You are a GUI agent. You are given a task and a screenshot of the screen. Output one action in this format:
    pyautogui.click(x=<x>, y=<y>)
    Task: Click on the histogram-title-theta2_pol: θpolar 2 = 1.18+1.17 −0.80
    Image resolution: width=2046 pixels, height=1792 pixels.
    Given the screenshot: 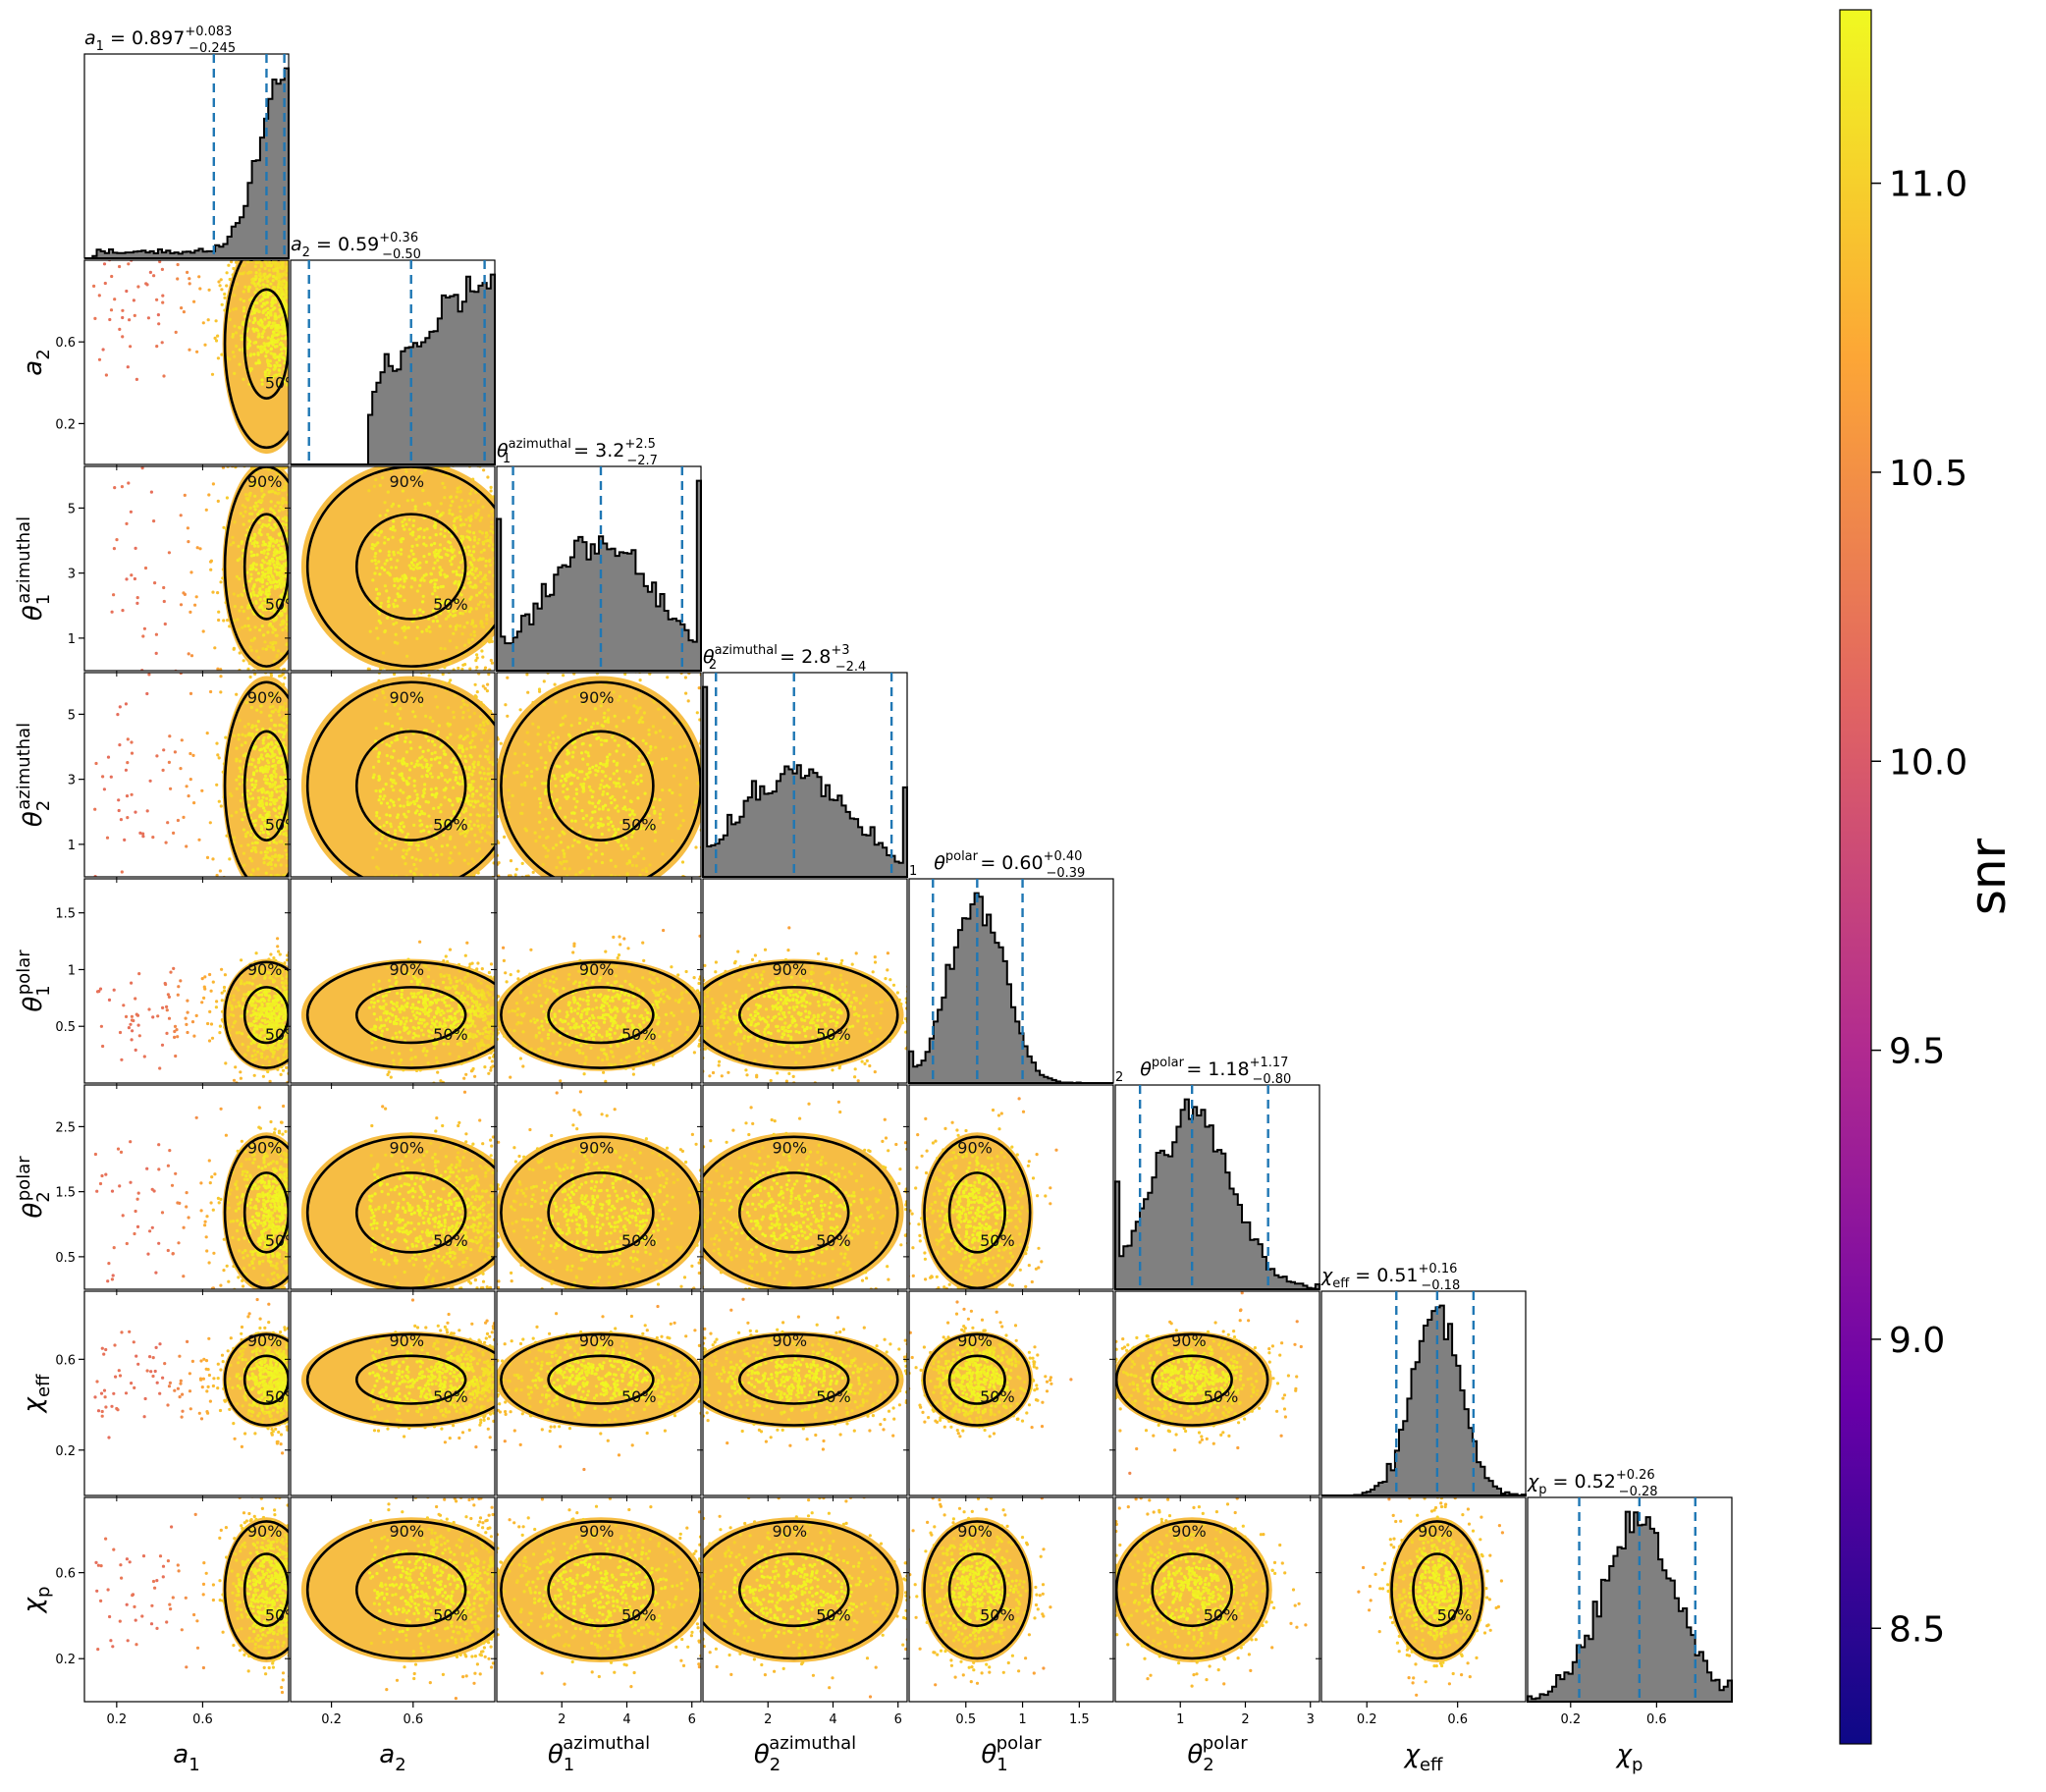 What is the action you would take?
    pyautogui.click(x=1203, y=1071)
    